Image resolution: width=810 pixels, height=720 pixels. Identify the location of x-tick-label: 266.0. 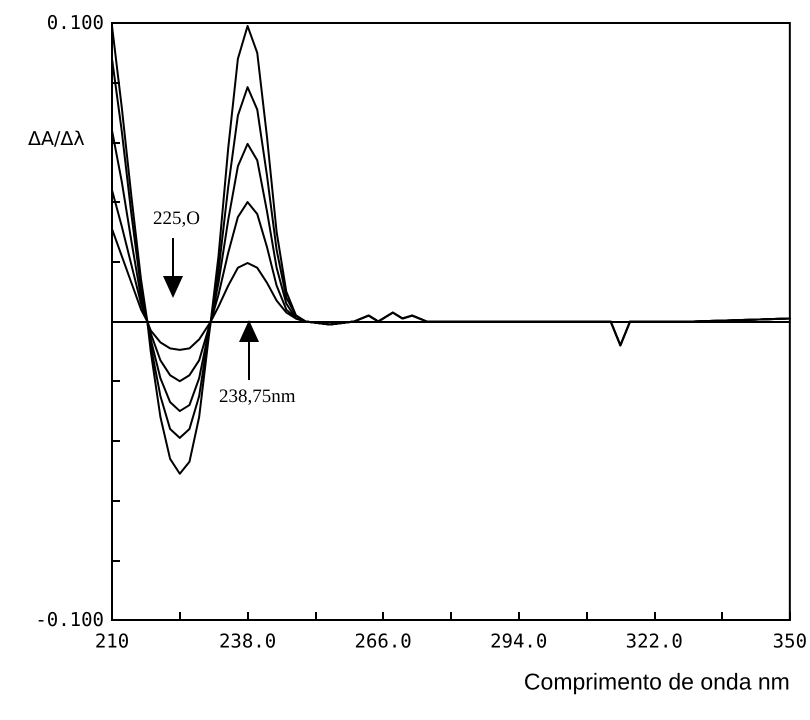
(383, 641).